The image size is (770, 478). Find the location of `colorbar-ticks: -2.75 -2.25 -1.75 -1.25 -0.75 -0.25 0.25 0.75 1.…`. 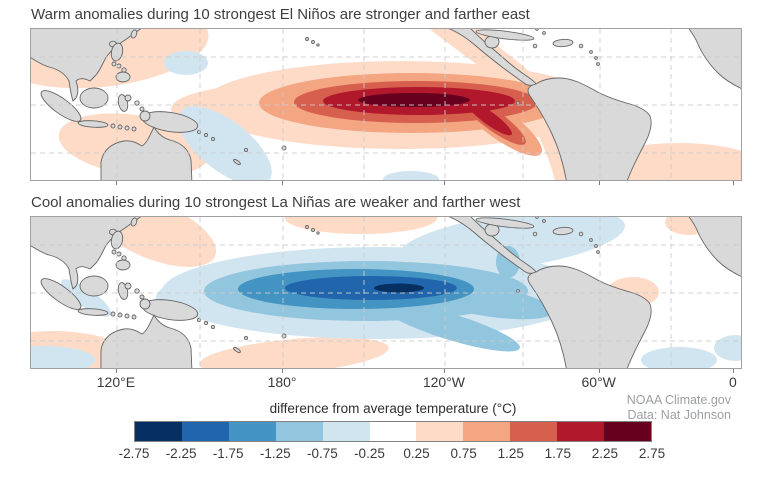

colorbar-ticks: -2.75 -2.25 -1.75 -1.25 -0.75 -0.25 0.25 0.75 1.… is located at coordinates (392, 455).